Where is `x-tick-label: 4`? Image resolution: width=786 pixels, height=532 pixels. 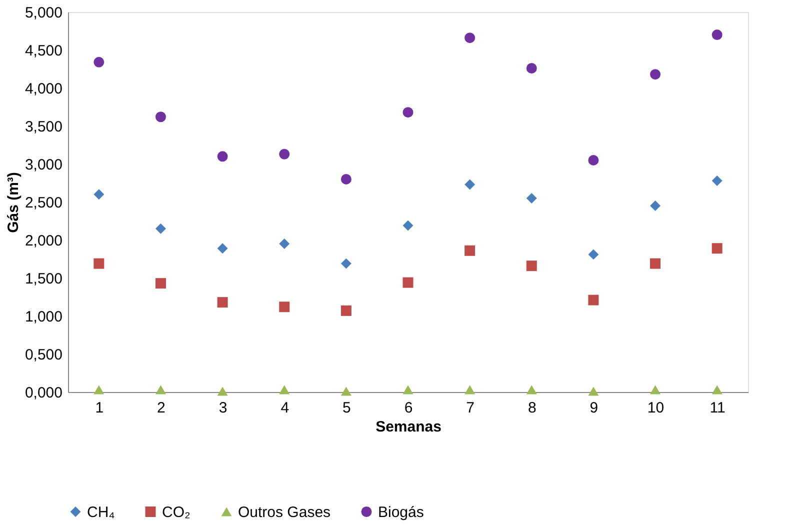 x-tick-label: 4 is located at coordinates (285, 408).